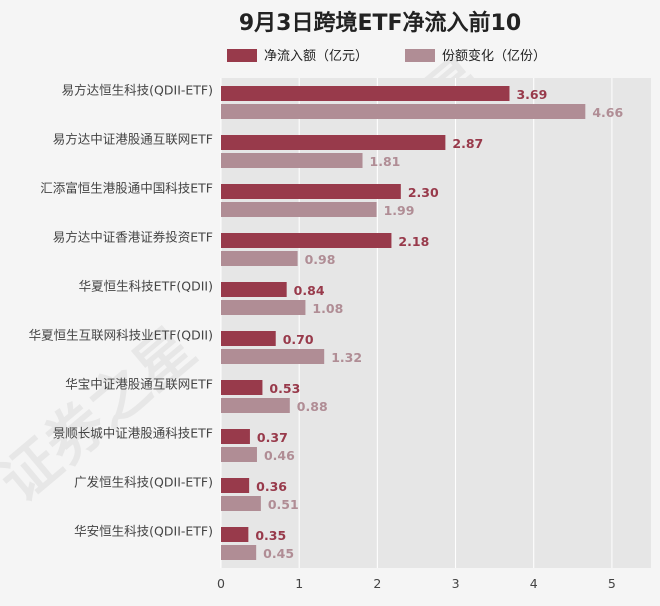  I want to click on data-label-share-change: 1.32, so click(346, 357).